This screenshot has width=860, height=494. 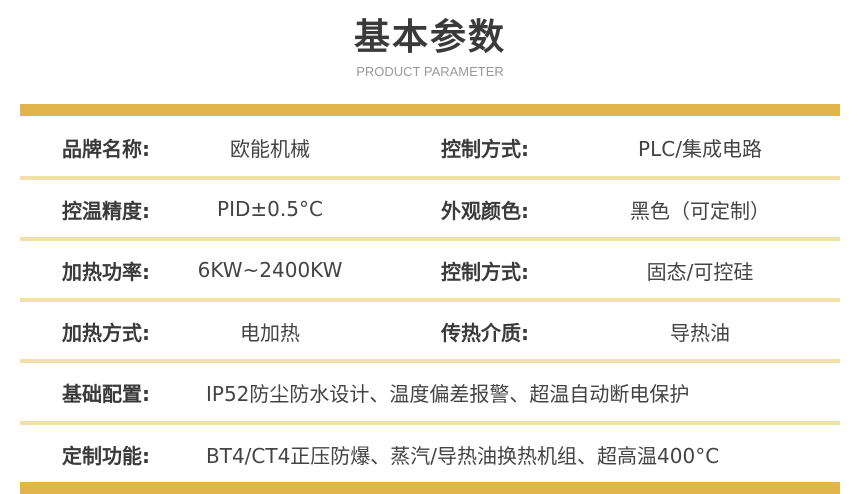 What do you see at coordinates (106, 332) in the screenshot?
I see `param-label: 加热方式:` at bounding box center [106, 332].